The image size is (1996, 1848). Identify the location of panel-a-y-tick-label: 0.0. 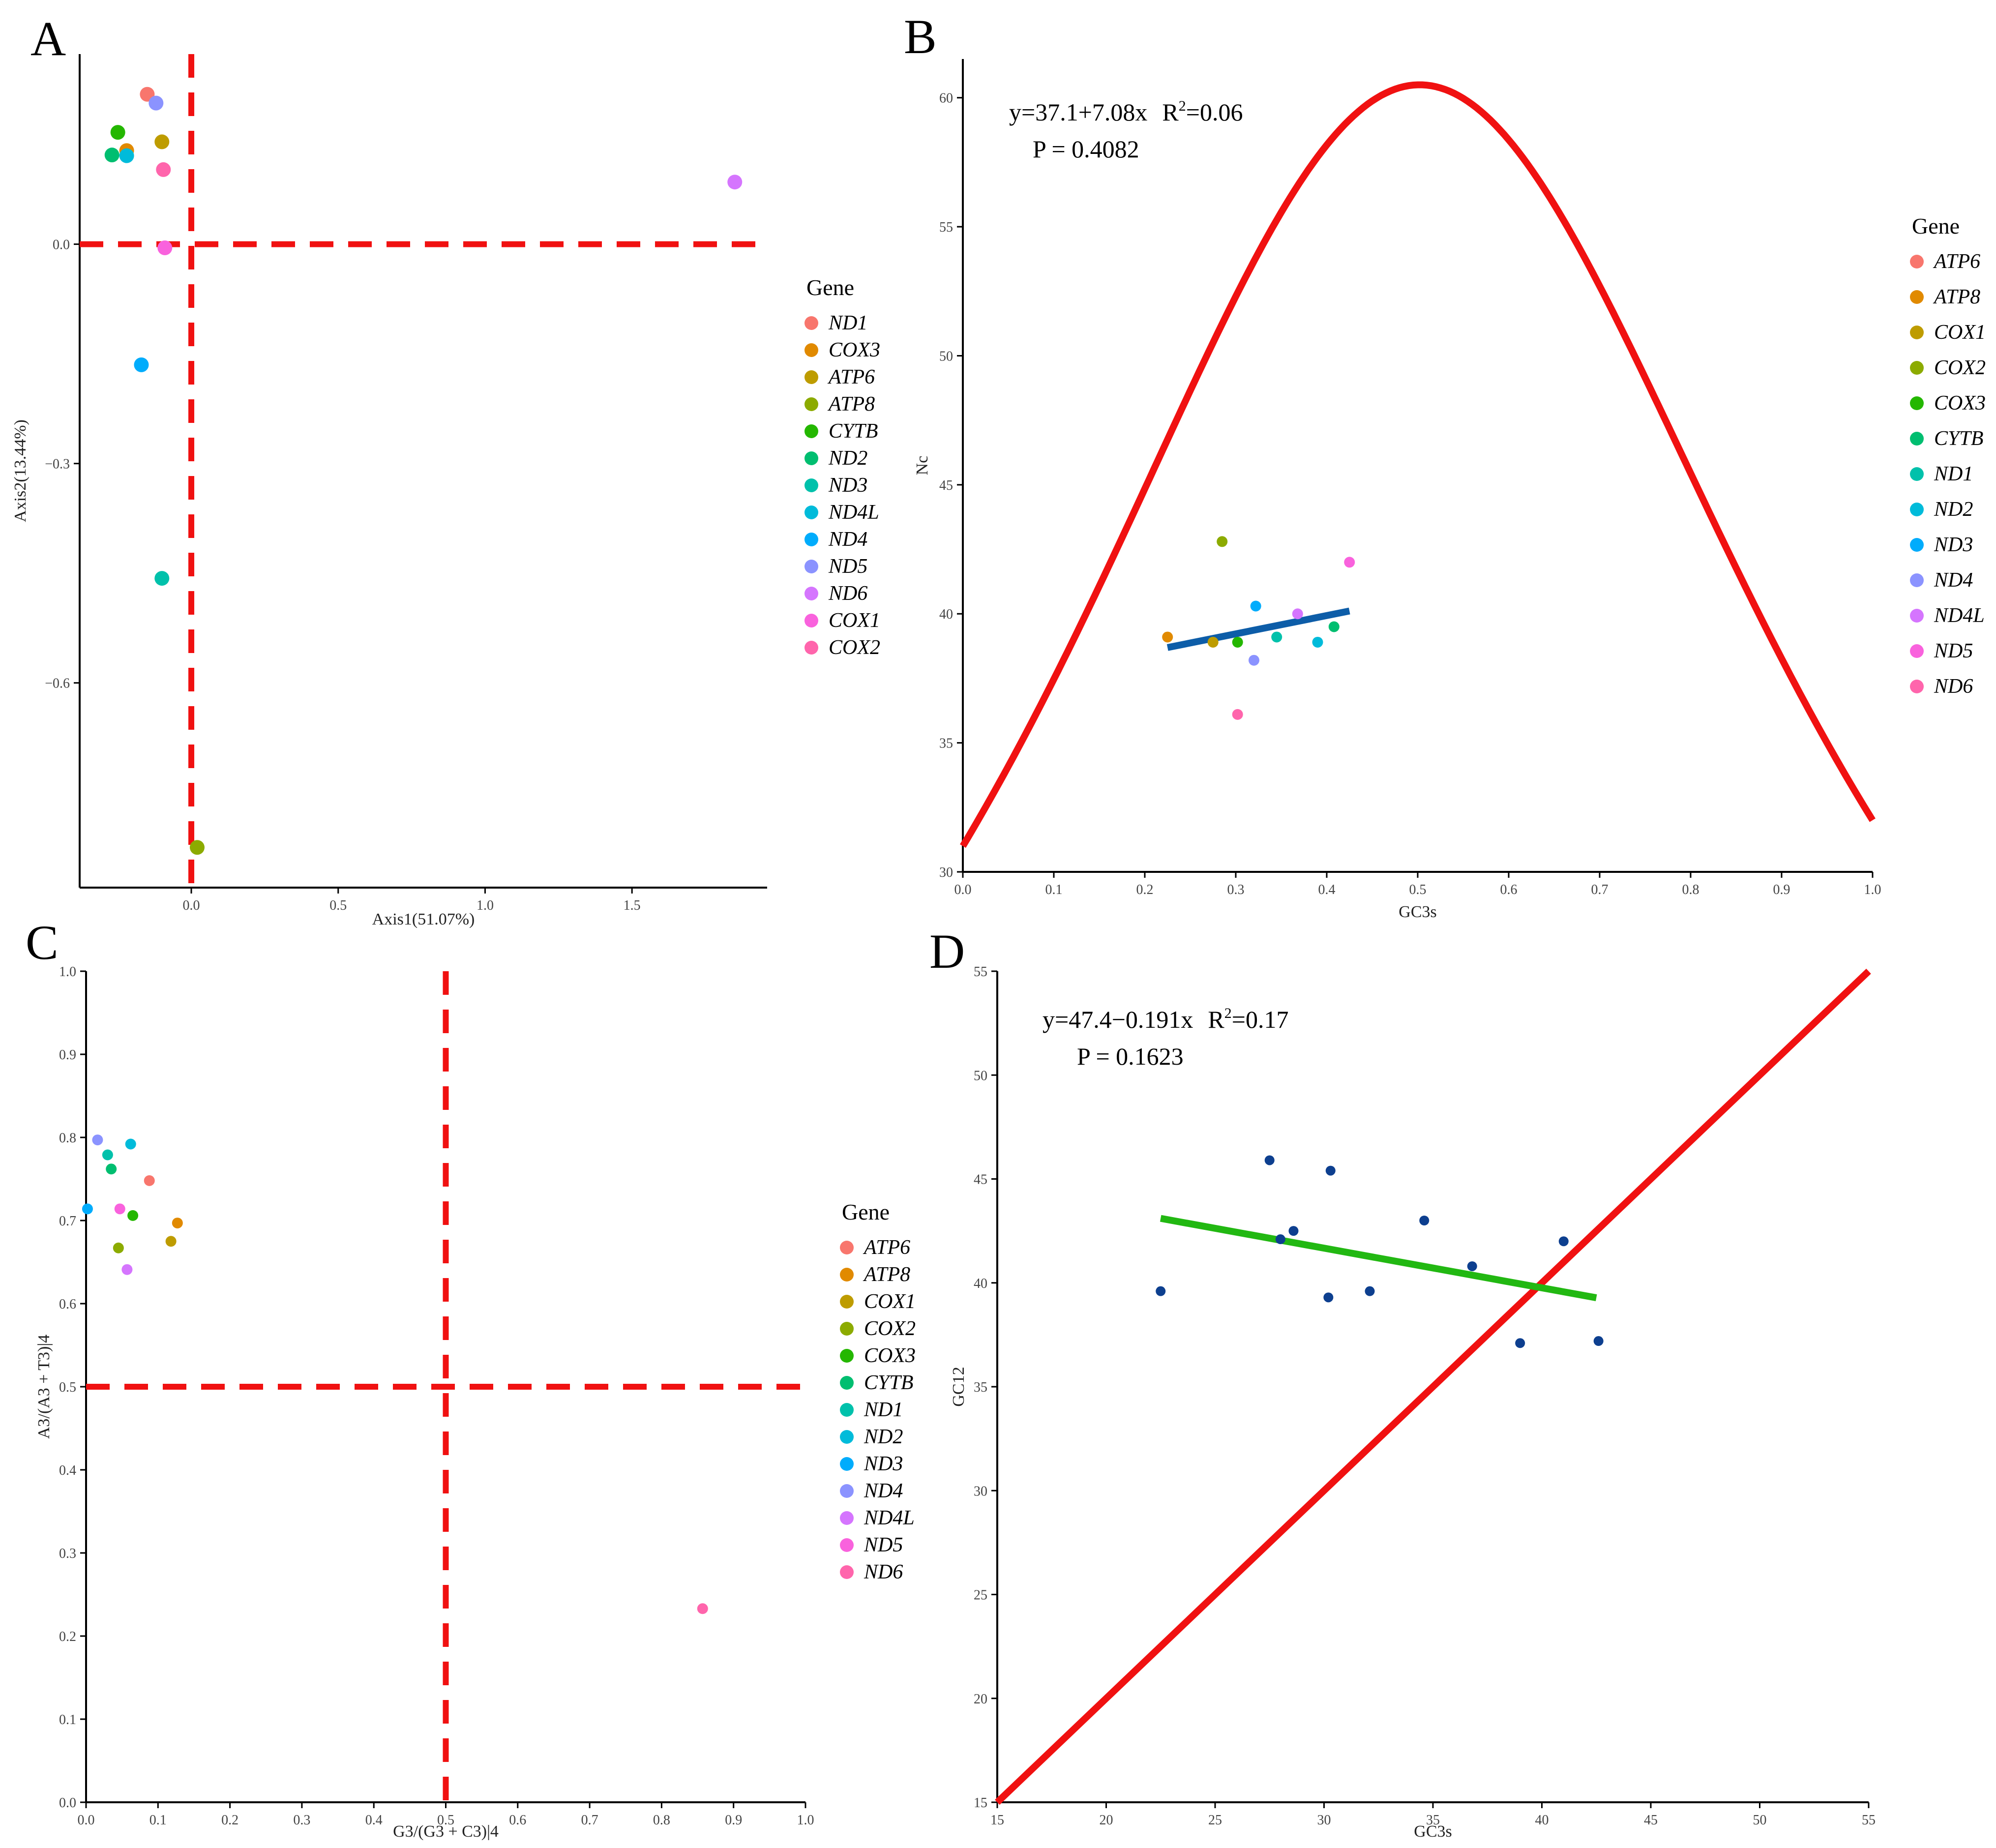
(61, 245).